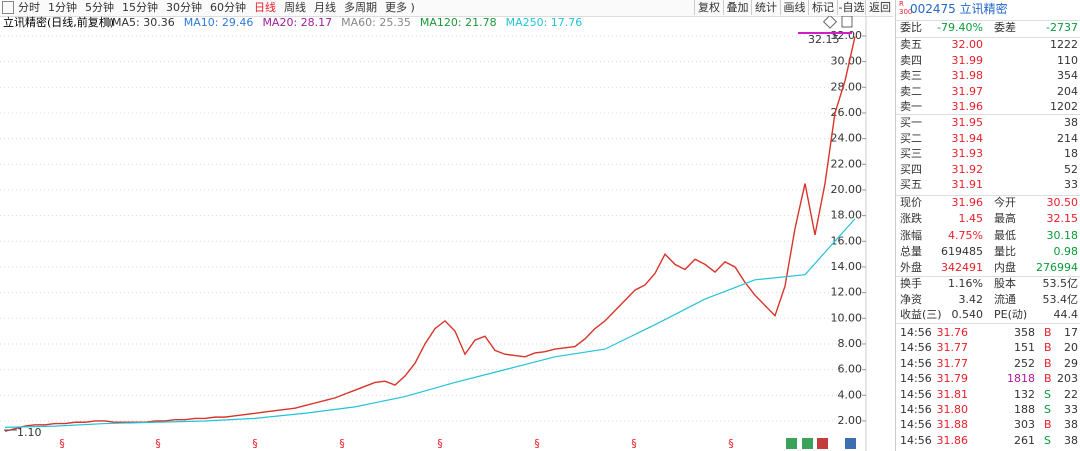 This screenshot has height=451, width=1080. What do you see at coordinates (911, 44) in the screenshot?
I see `level-label: 卖五` at bounding box center [911, 44].